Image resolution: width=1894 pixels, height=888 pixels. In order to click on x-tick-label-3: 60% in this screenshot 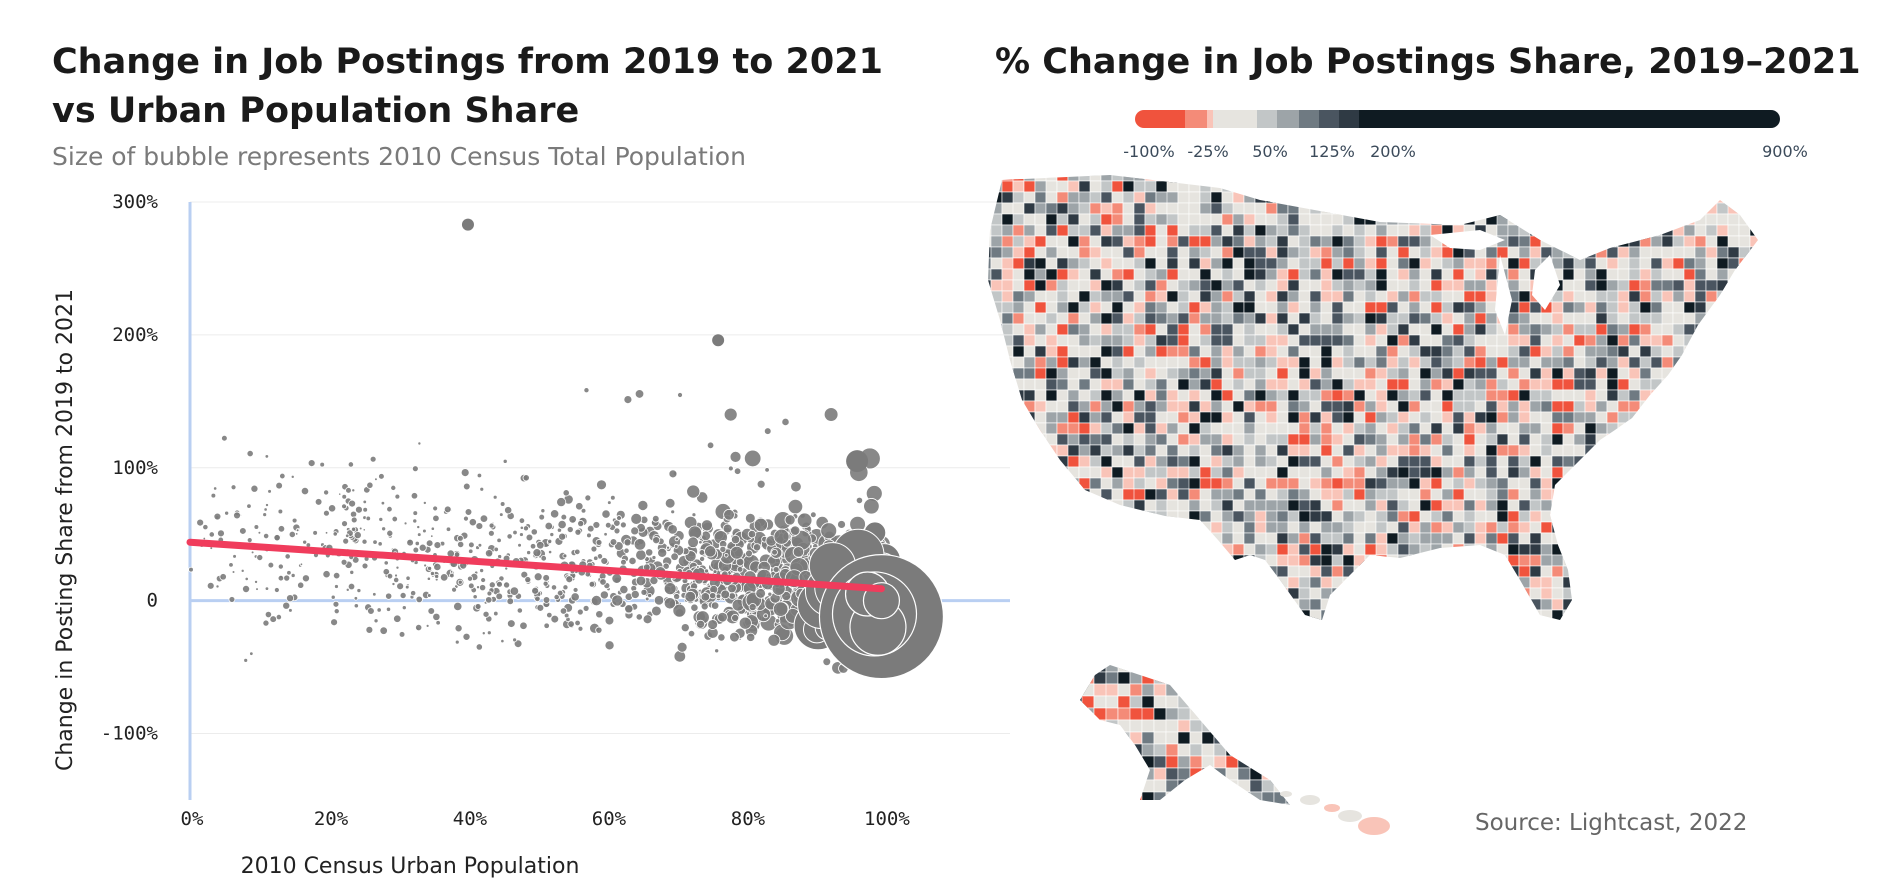, I will do `click(609, 819)`.